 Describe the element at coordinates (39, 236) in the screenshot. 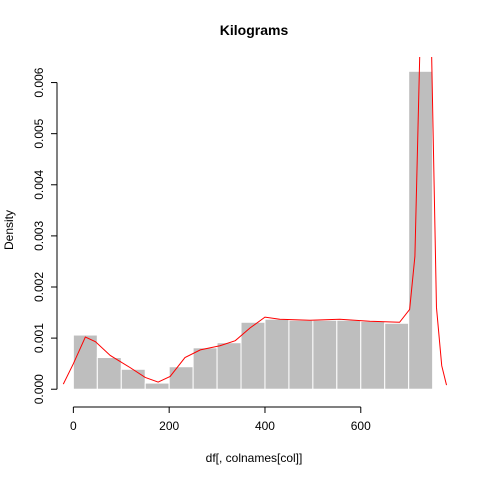

I see `y-tick-label: 0.003` at that location.